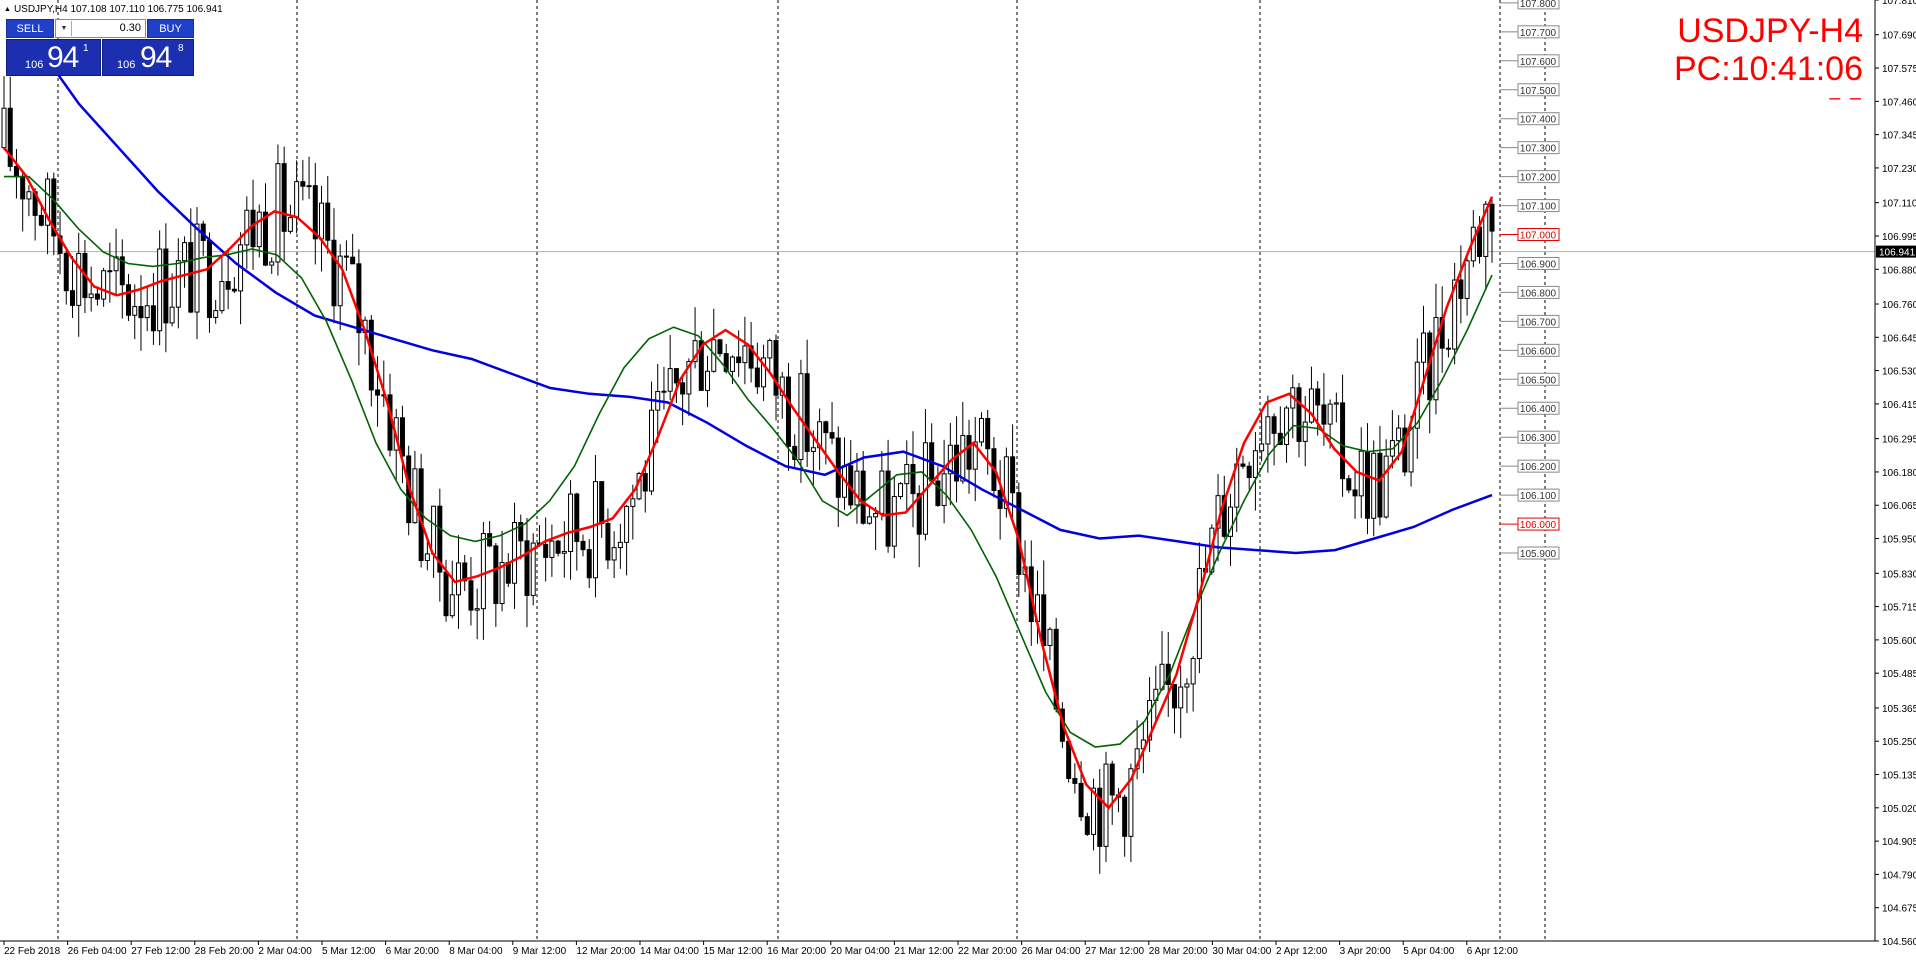 This screenshot has width=1916, height=963. I want to click on current-price-tag-text: 106.941, so click(1897, 253).